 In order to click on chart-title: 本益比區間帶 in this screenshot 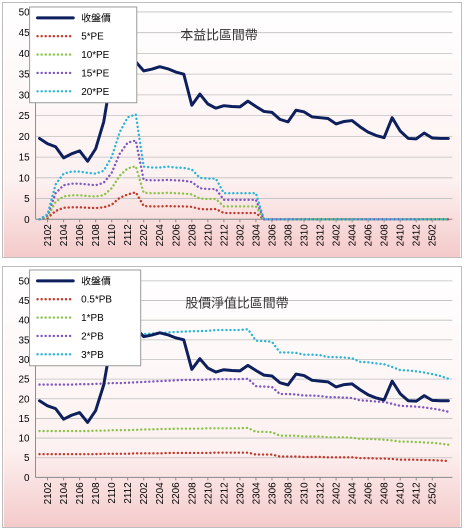, I will do `click(218, 35)`.